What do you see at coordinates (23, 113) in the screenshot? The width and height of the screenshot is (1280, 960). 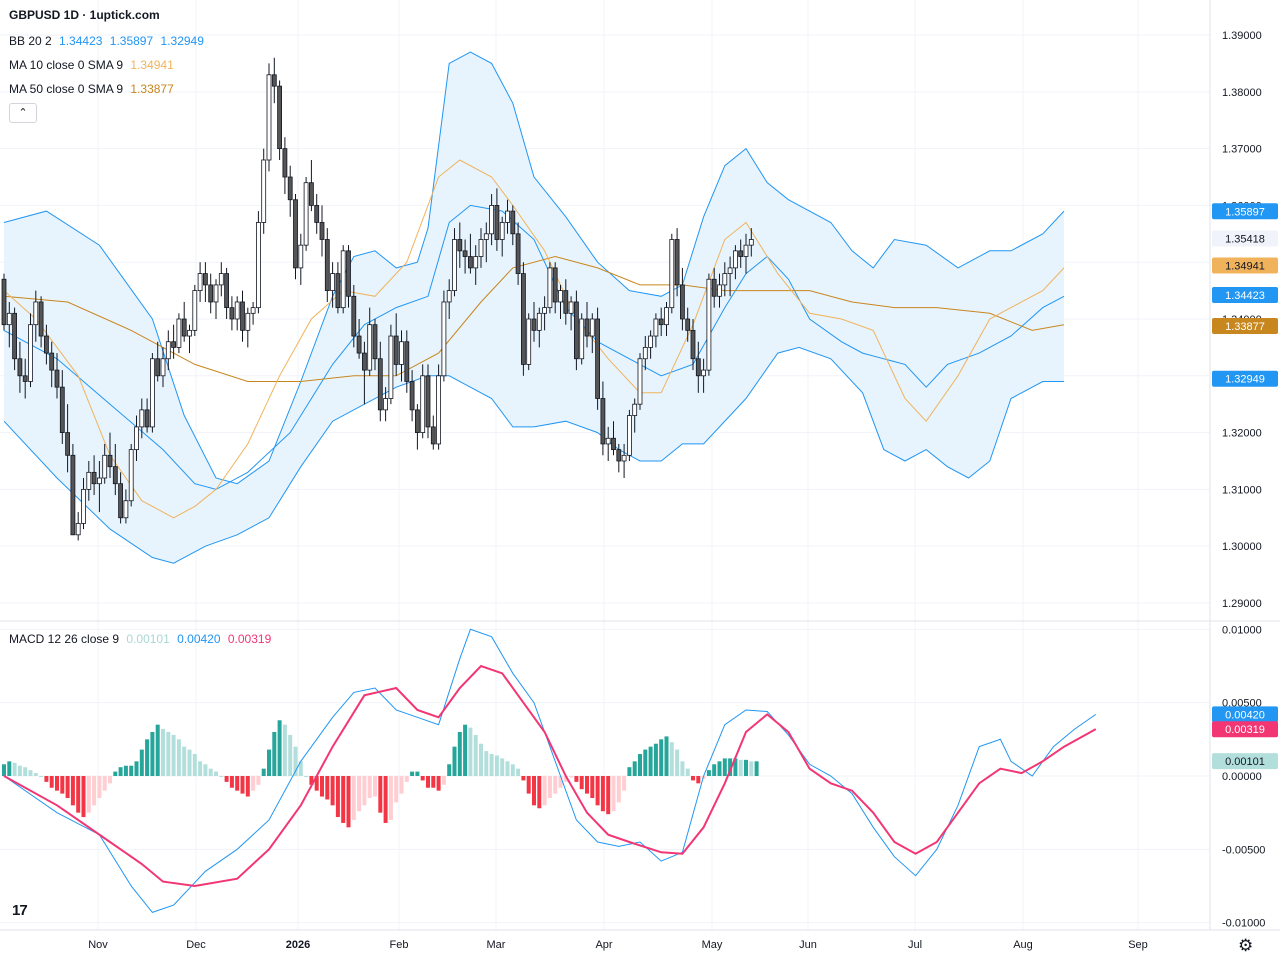 I see `collapse-legend-button: ⌃` at bounding box center [23, 113].